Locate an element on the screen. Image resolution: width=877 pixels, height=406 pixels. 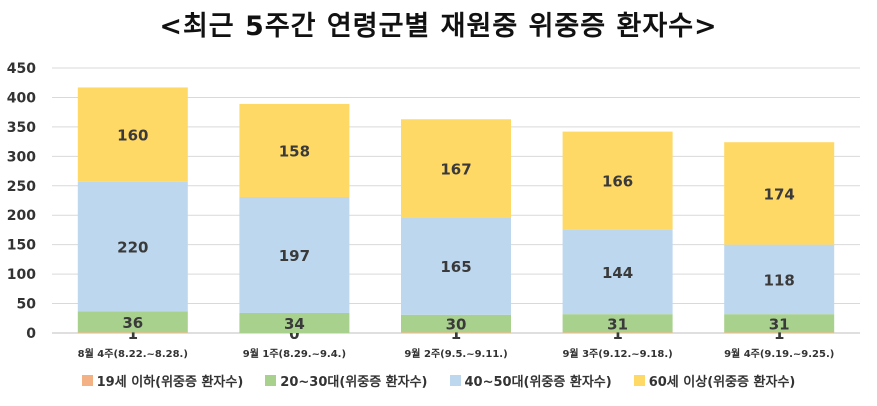
data-label: 0 is located at coordinates (294, 334).